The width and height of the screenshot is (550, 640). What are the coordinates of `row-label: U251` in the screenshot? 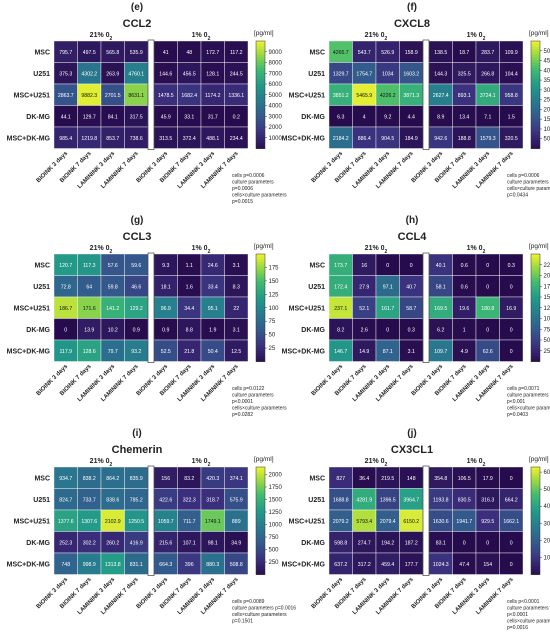 It's located at (316, 287).